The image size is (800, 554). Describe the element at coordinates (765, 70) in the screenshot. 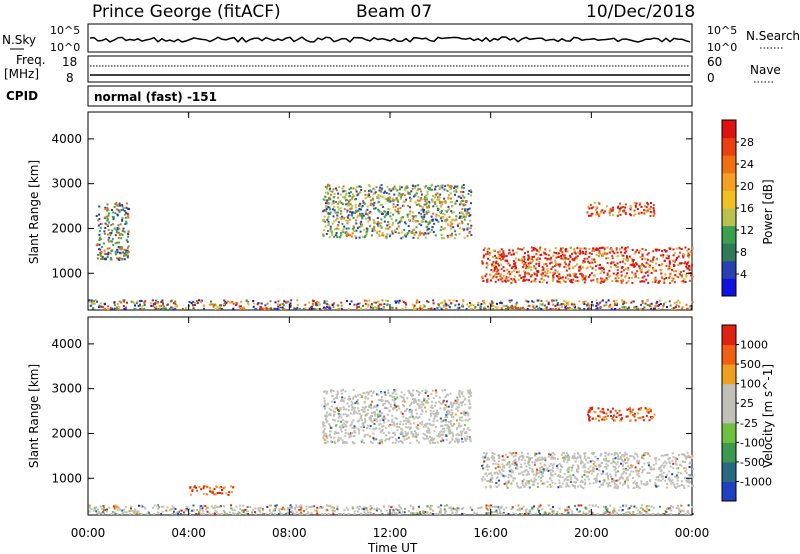

I see `nave-label: Nave` at that location.